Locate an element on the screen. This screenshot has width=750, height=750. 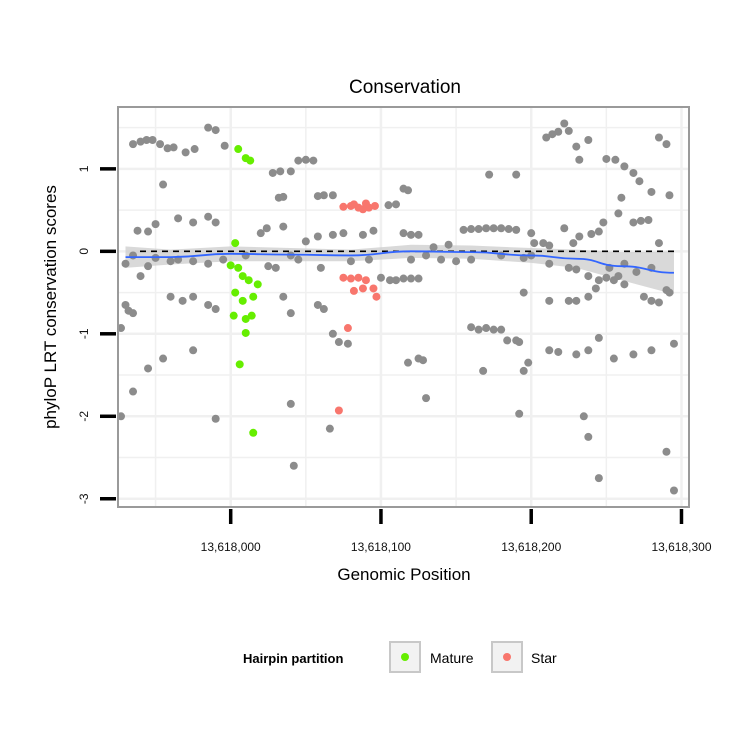
y-tick-label: 1 is located at coordinates (84, 168).